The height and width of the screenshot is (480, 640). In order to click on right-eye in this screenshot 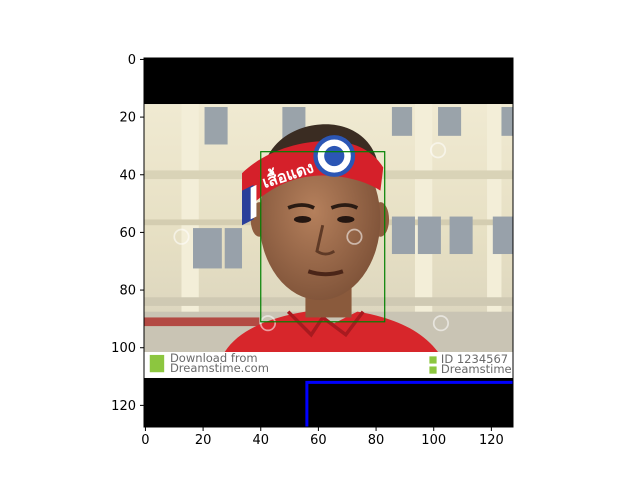, I will do `click(346, 219)`.